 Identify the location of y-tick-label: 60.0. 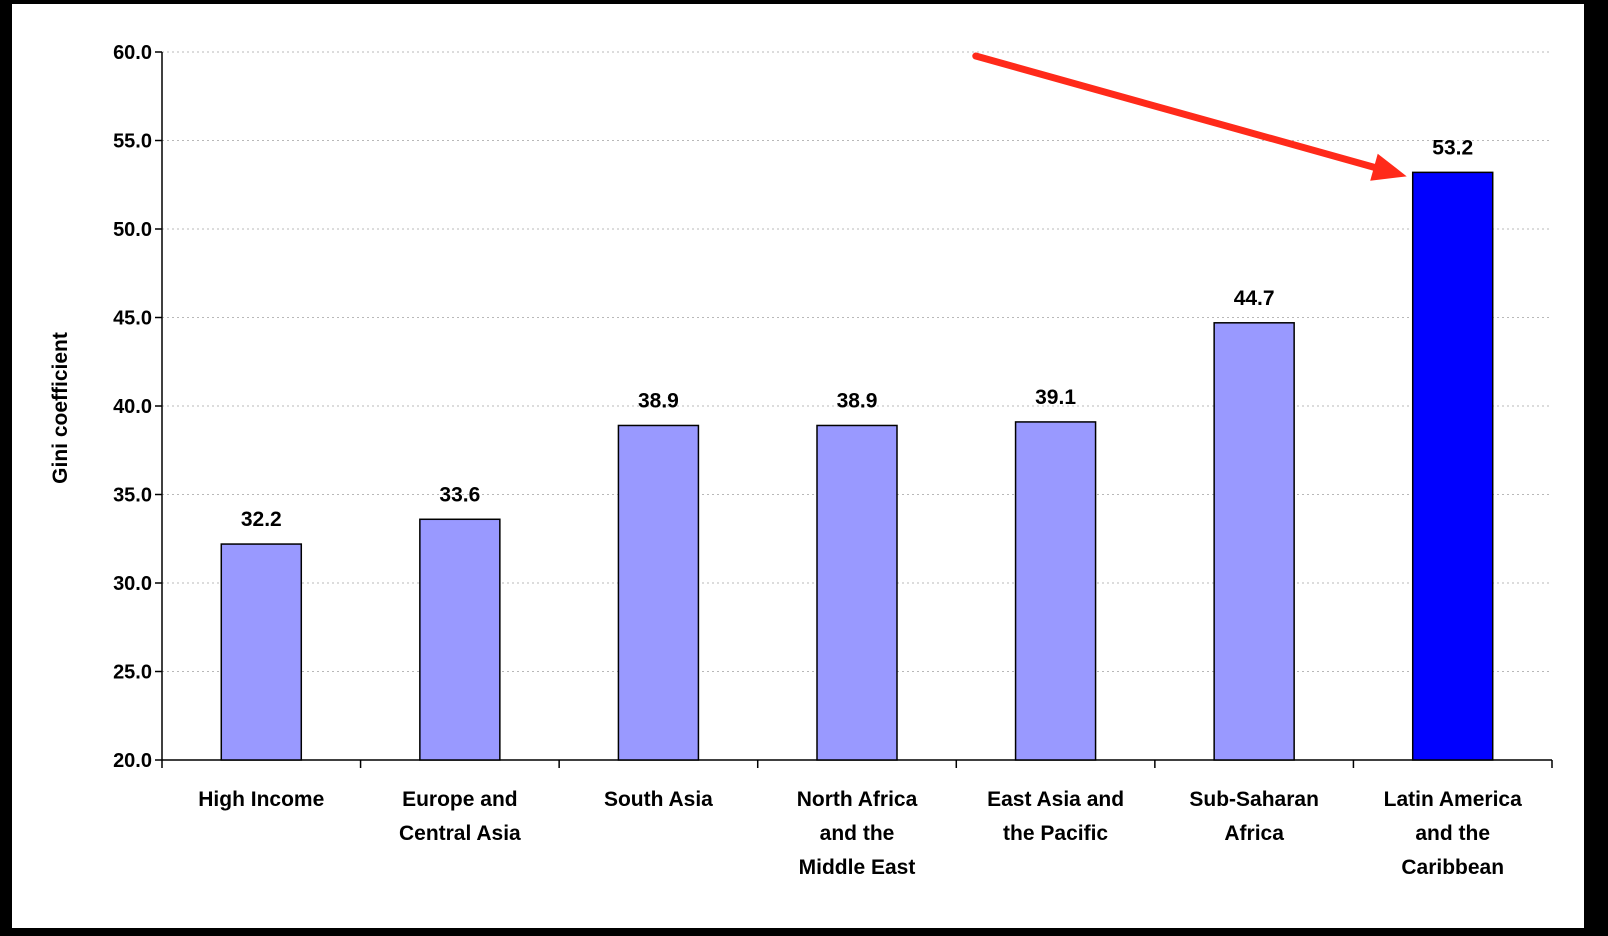
(132, 53).